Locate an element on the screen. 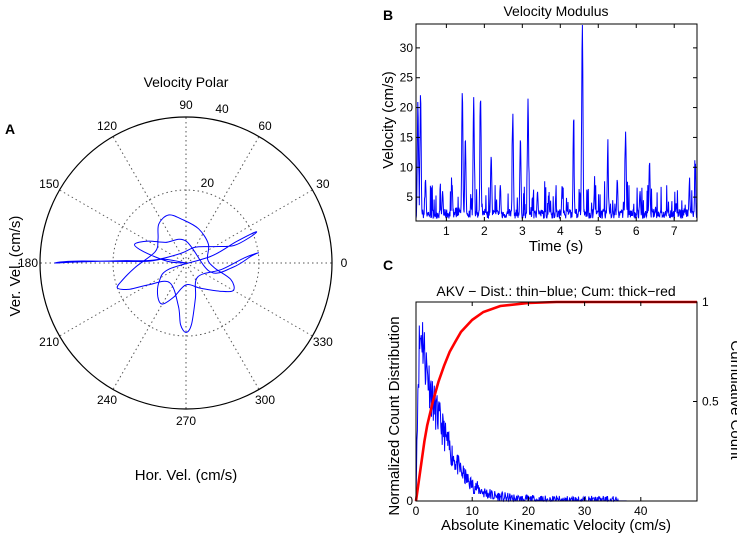 Image resolution: width=737 pixels, height=538 pixels. akv-xticks: 0 10 20 30 40 is located at coordinates (530, 511).